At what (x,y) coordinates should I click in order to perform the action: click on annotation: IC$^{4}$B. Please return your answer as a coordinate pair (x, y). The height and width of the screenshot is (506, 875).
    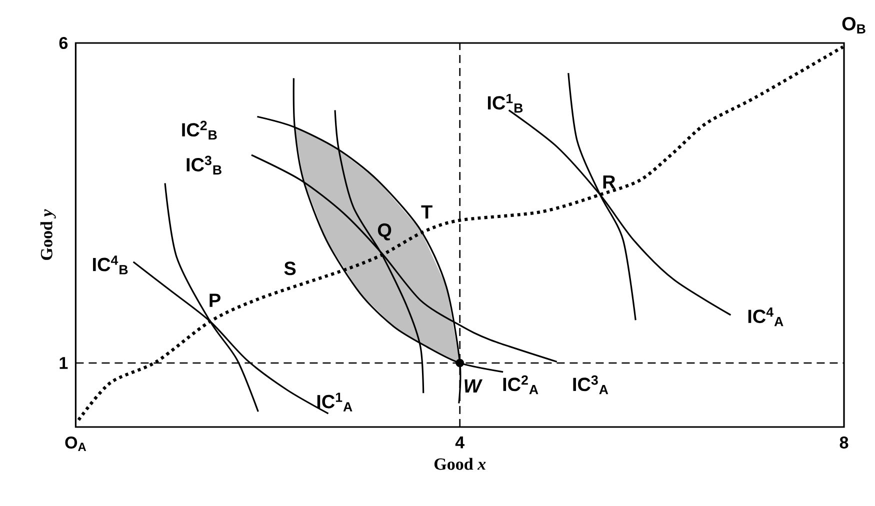
    Looking at the image, I should click on (110, 265).